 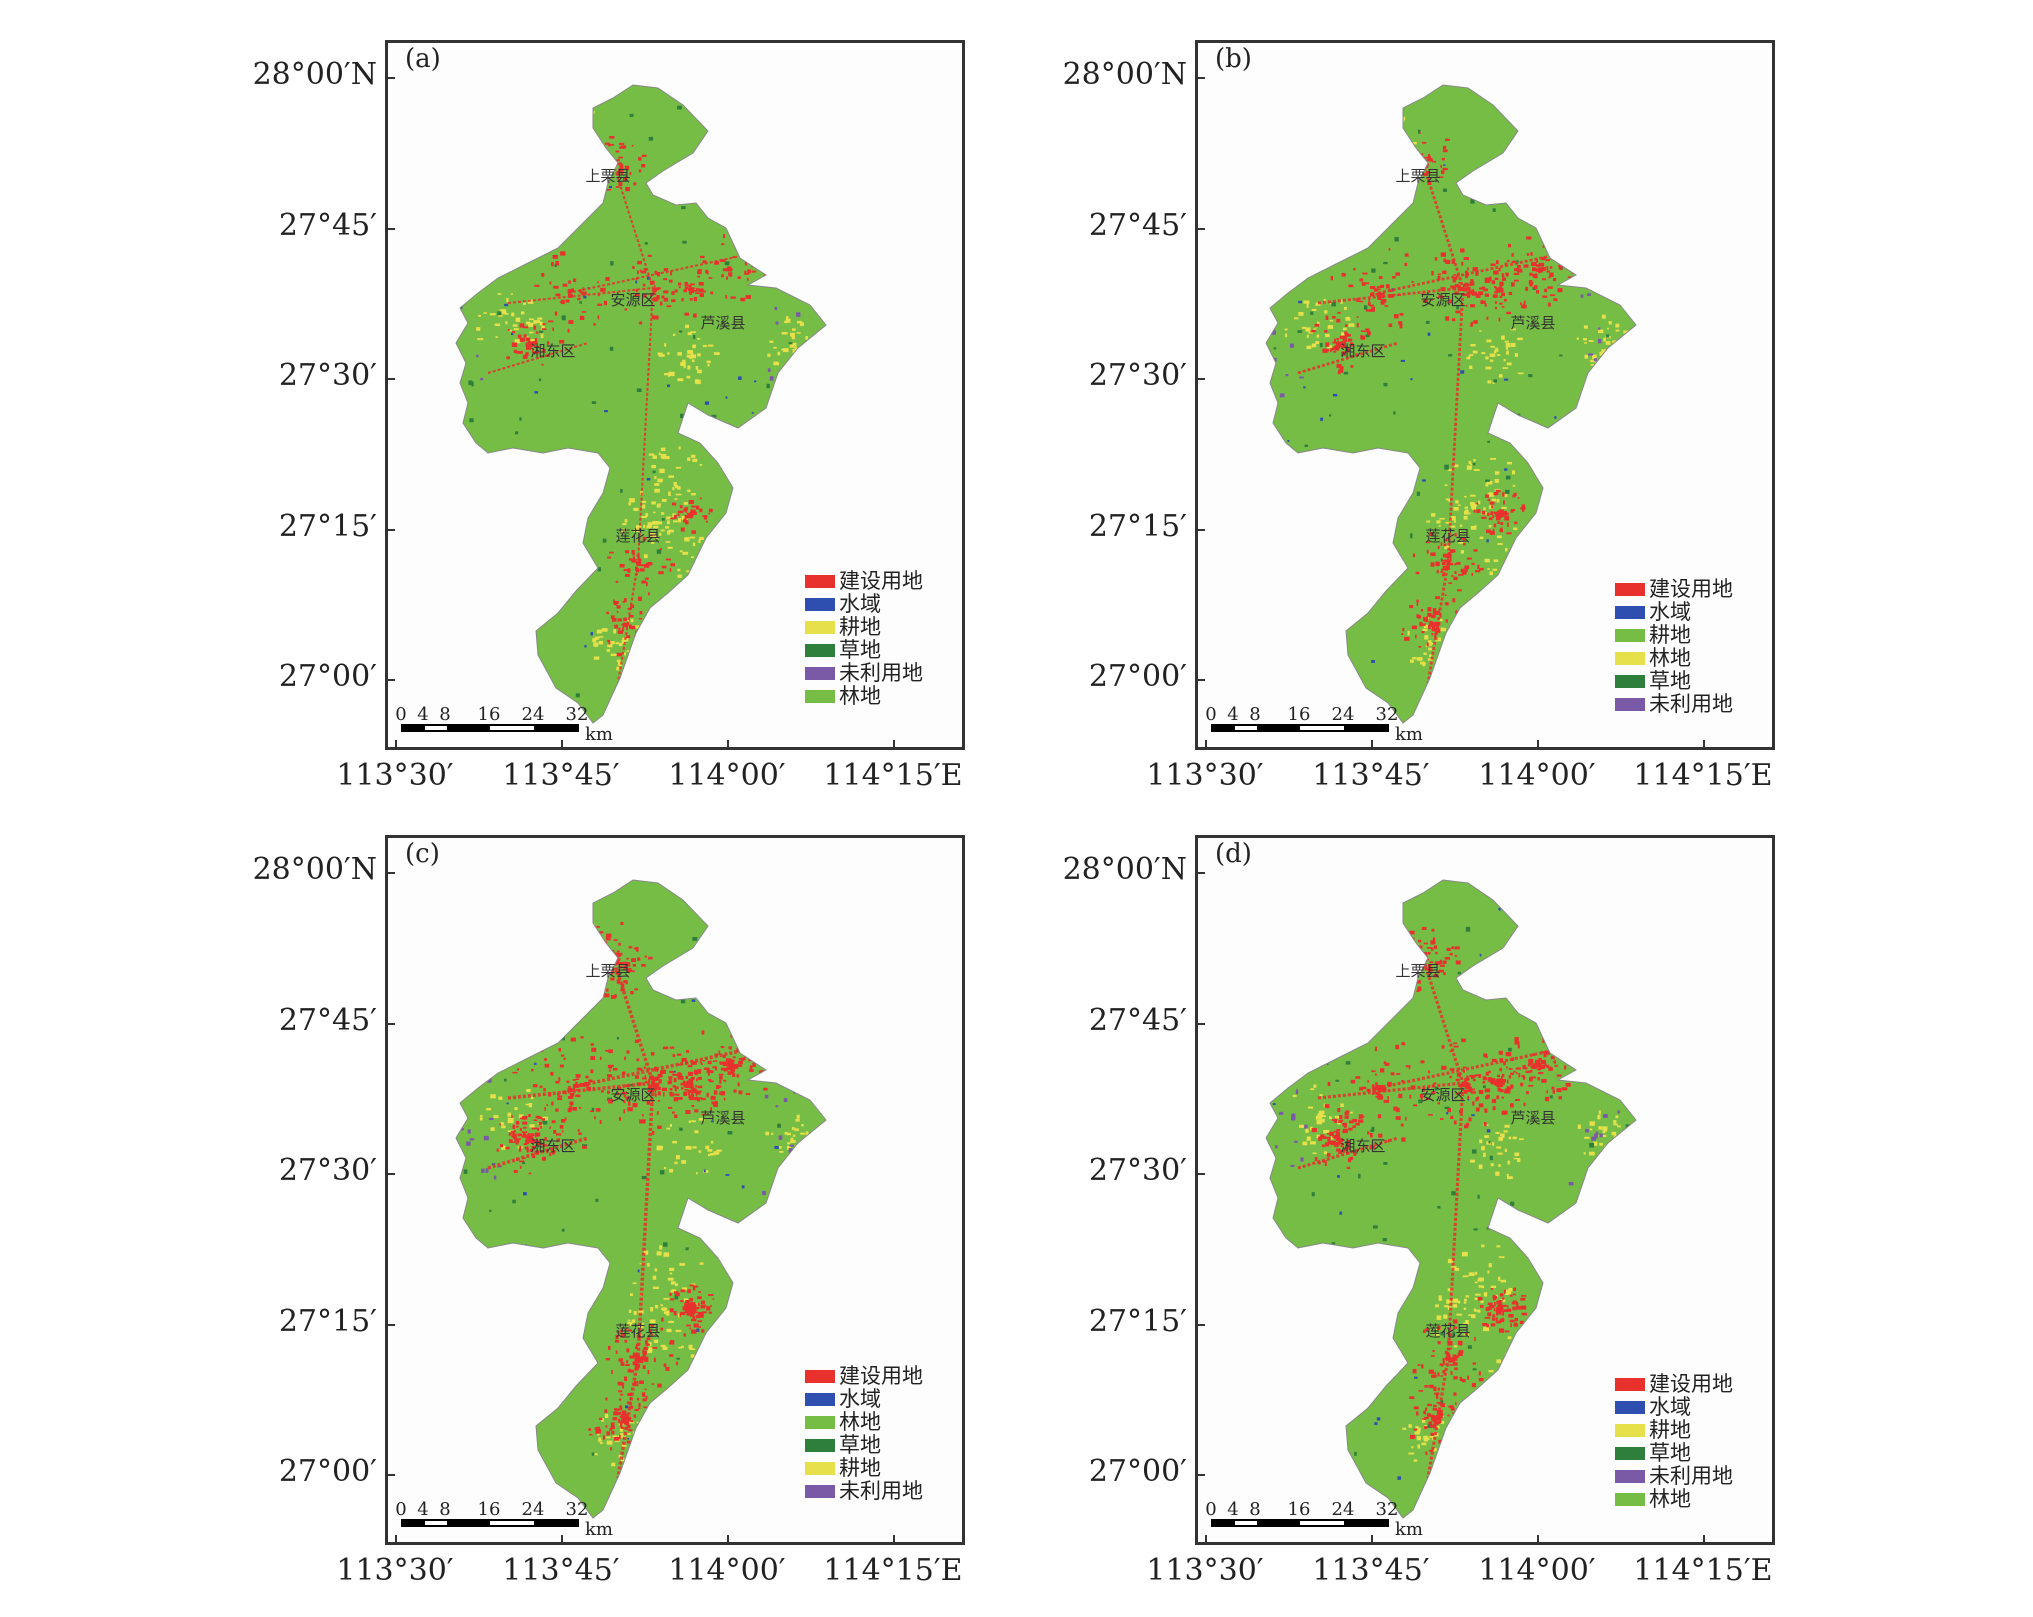 What do you see at coordinates (1674, 1476) in the screenshot?
I see `legend-item: 未利用地` at bounding box center [1674, 1476].